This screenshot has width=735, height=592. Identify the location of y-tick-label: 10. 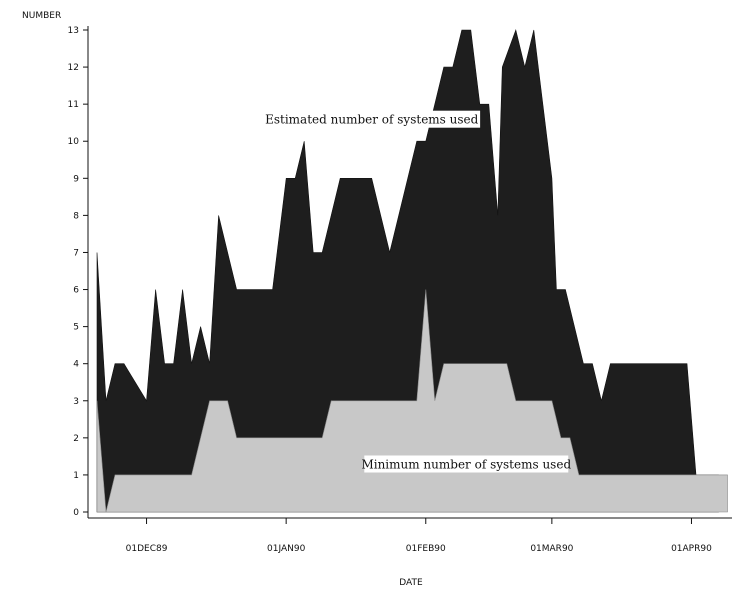
(74, 142).